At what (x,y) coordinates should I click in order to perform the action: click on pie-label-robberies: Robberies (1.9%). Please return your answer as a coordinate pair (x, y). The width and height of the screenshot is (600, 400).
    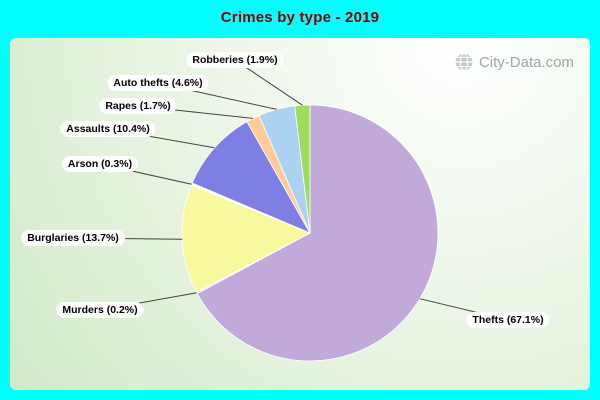
    Looking at the image, I should click on (235, 60).